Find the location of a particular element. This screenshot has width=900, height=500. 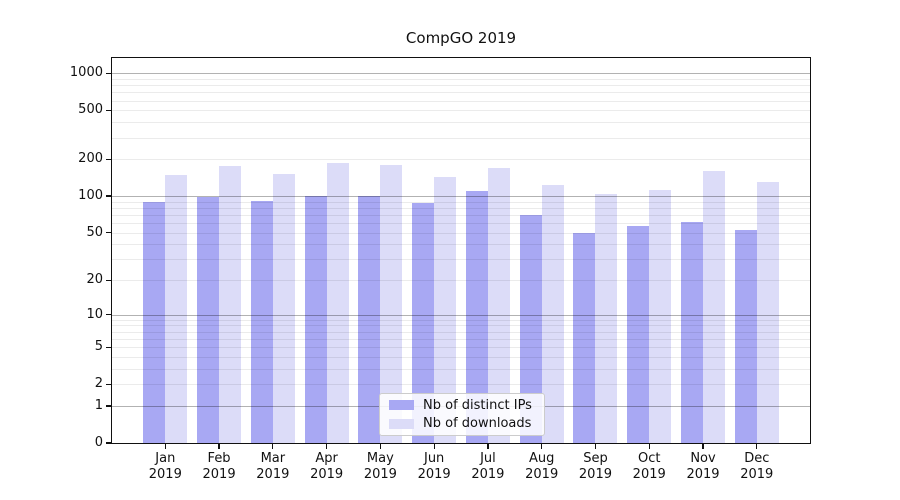

x-tick-jan is located at coordinates (165, 447).